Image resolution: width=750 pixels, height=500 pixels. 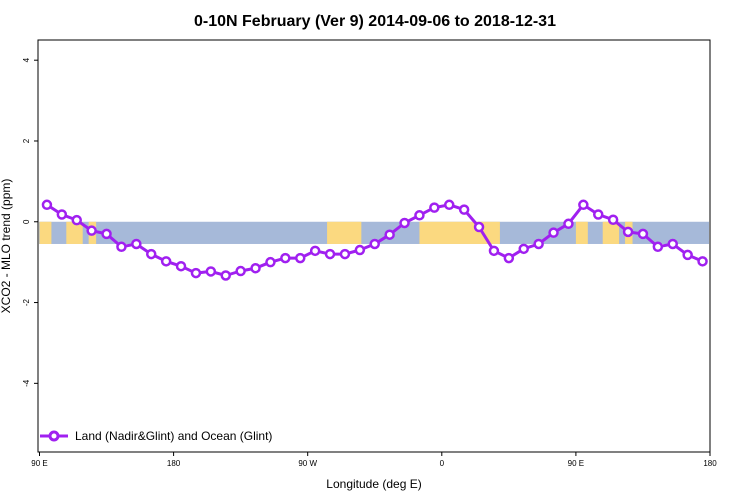 I want to click on y-tick-label: -2, so click(x=26, y=302).